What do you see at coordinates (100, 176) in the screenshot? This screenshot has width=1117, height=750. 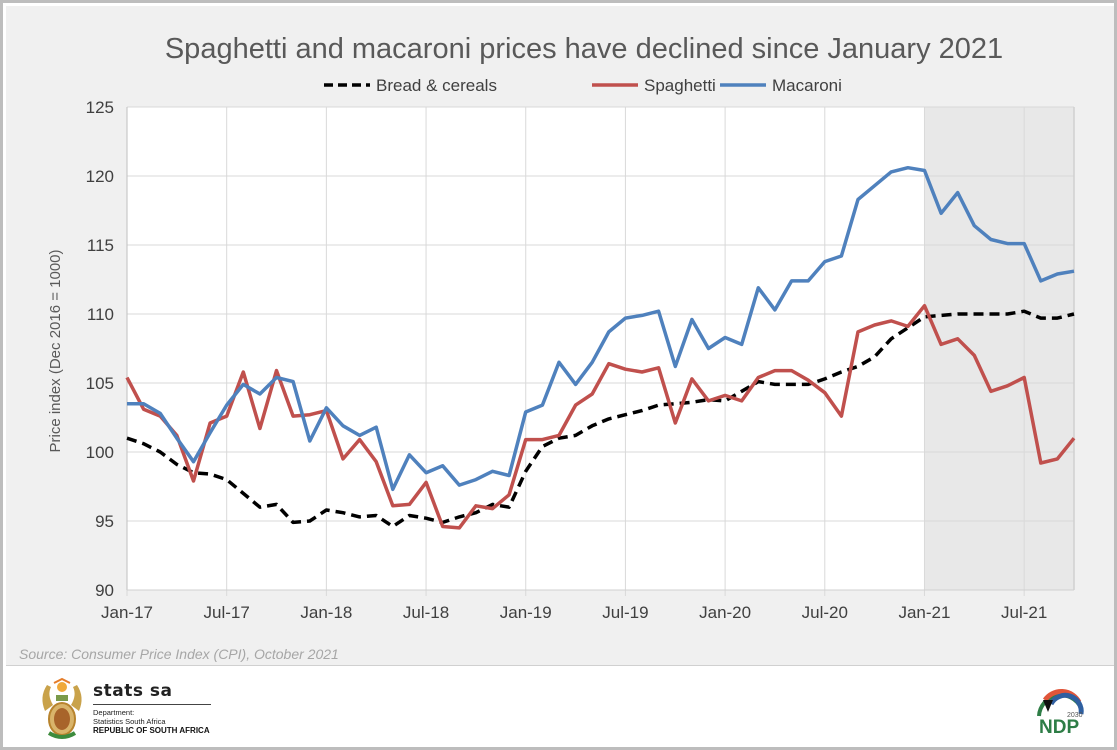 I see `y-tick-label: 120` at bounding box center [100, 176].